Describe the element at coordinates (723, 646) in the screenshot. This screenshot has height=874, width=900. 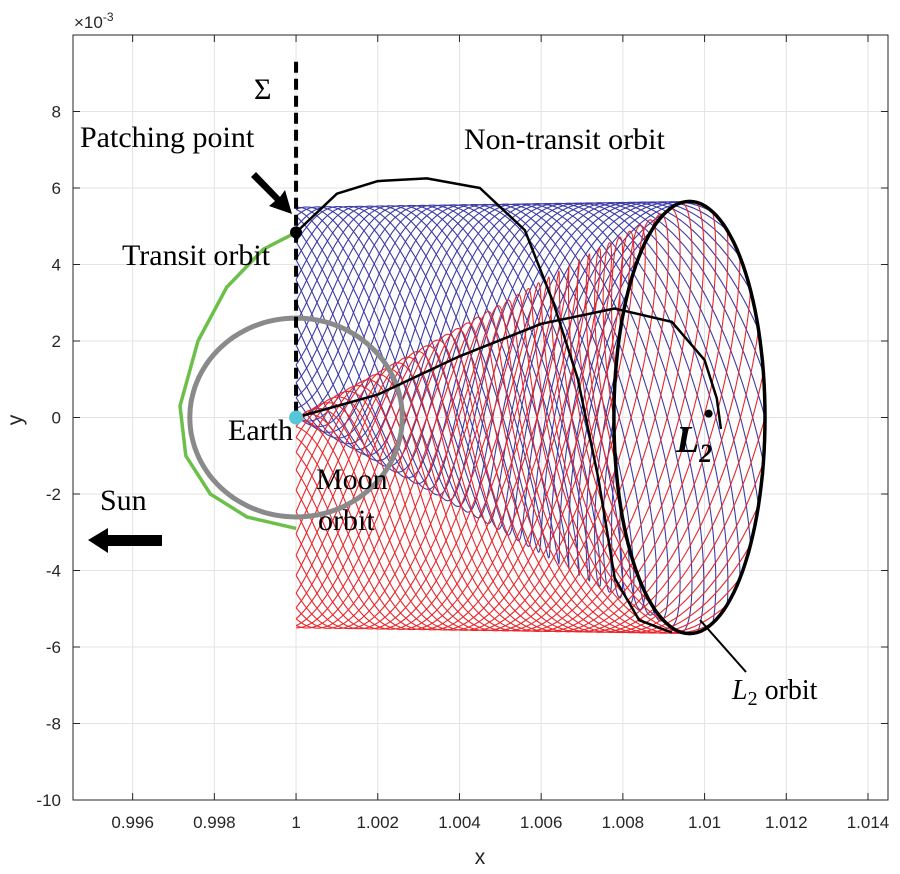
I see `l2-orbit-leader-line` at that location.